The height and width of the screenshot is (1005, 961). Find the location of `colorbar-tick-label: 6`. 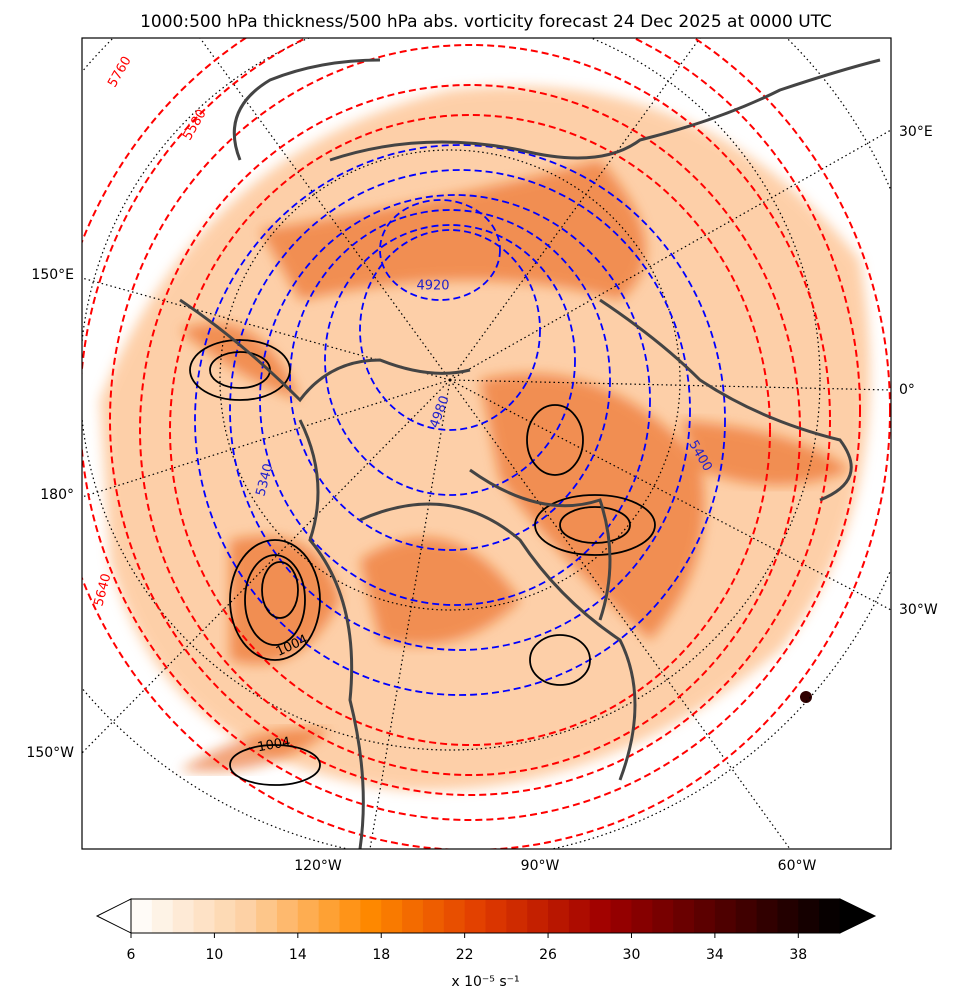

colorbar-tick-label: 6 is located at coordinates (131, 955).